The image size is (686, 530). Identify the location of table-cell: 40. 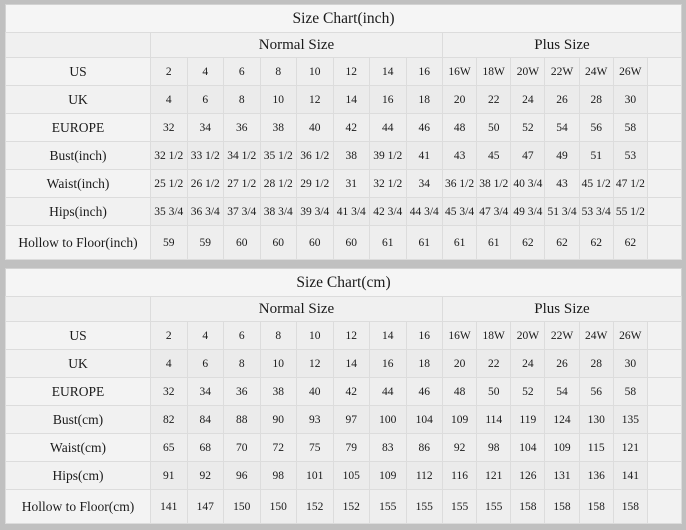
(315, 391).